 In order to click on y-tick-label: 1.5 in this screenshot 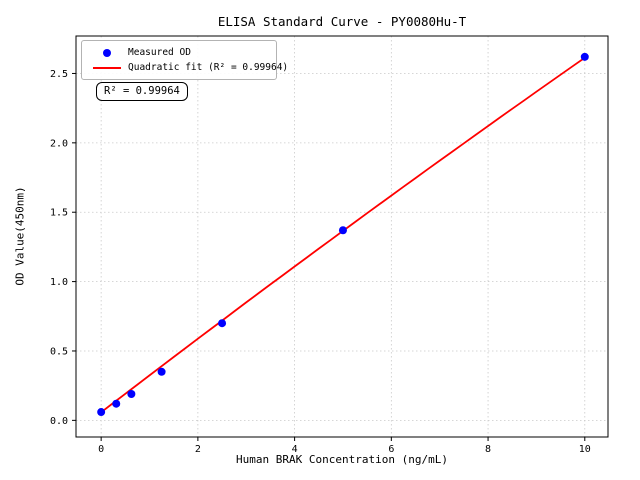, I will do `click(59, 213)`.